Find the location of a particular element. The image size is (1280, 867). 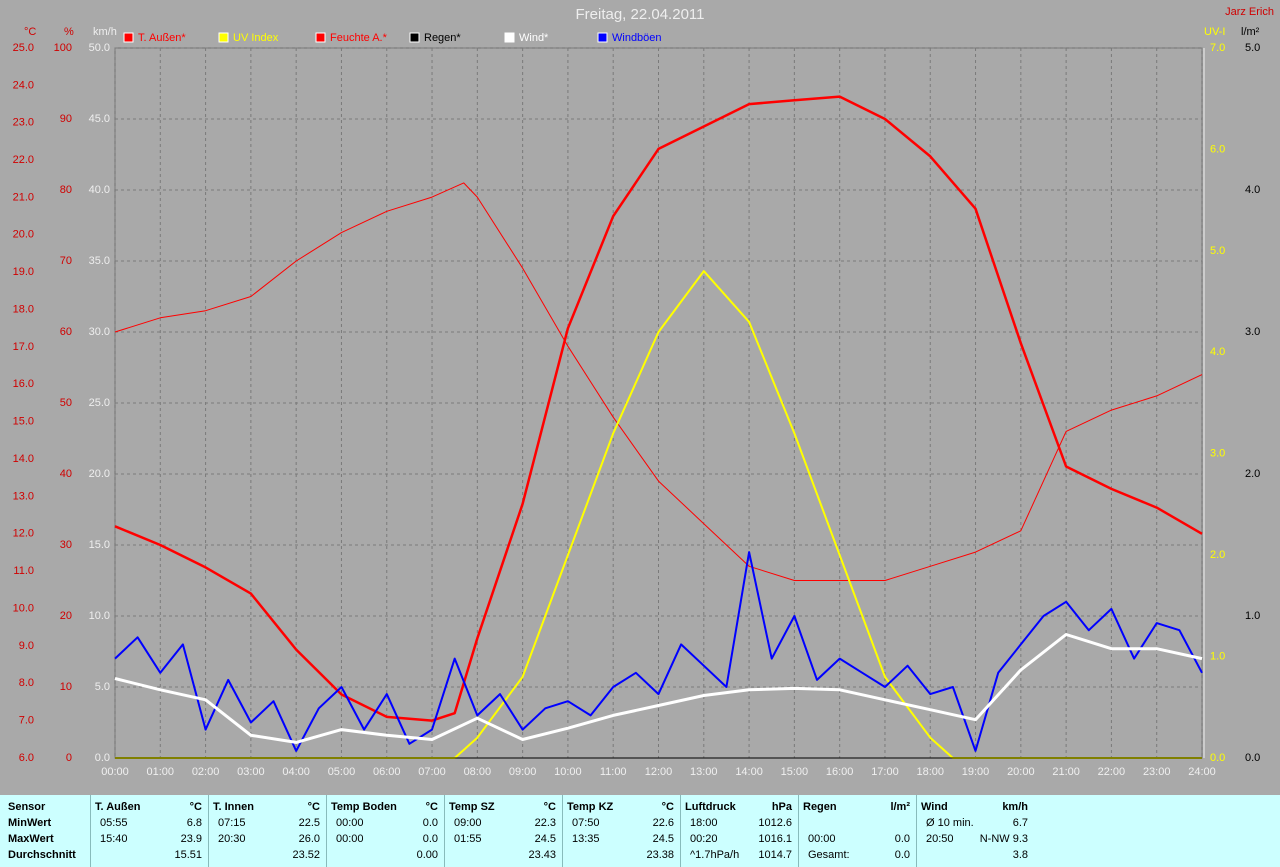

x-tick-label: 18:00 is located at coordinates (930, 772).